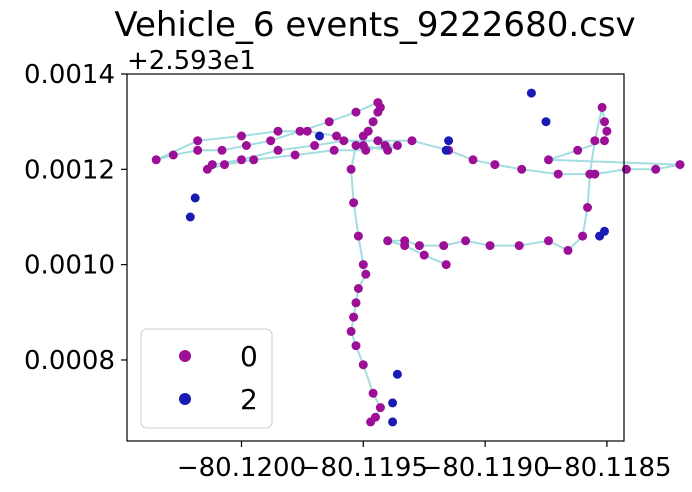  Describe the element at coordinates (363, 468) in the screenshot. I see `x-tick-label: −80.1195` at that location.